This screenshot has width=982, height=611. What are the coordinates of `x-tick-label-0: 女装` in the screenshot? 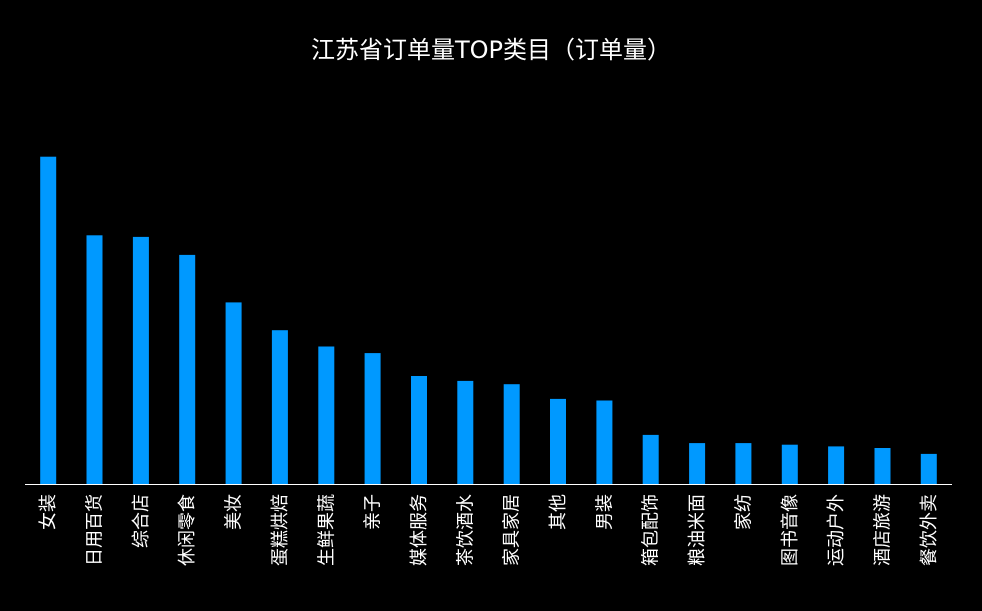 It's located at (48, 512).